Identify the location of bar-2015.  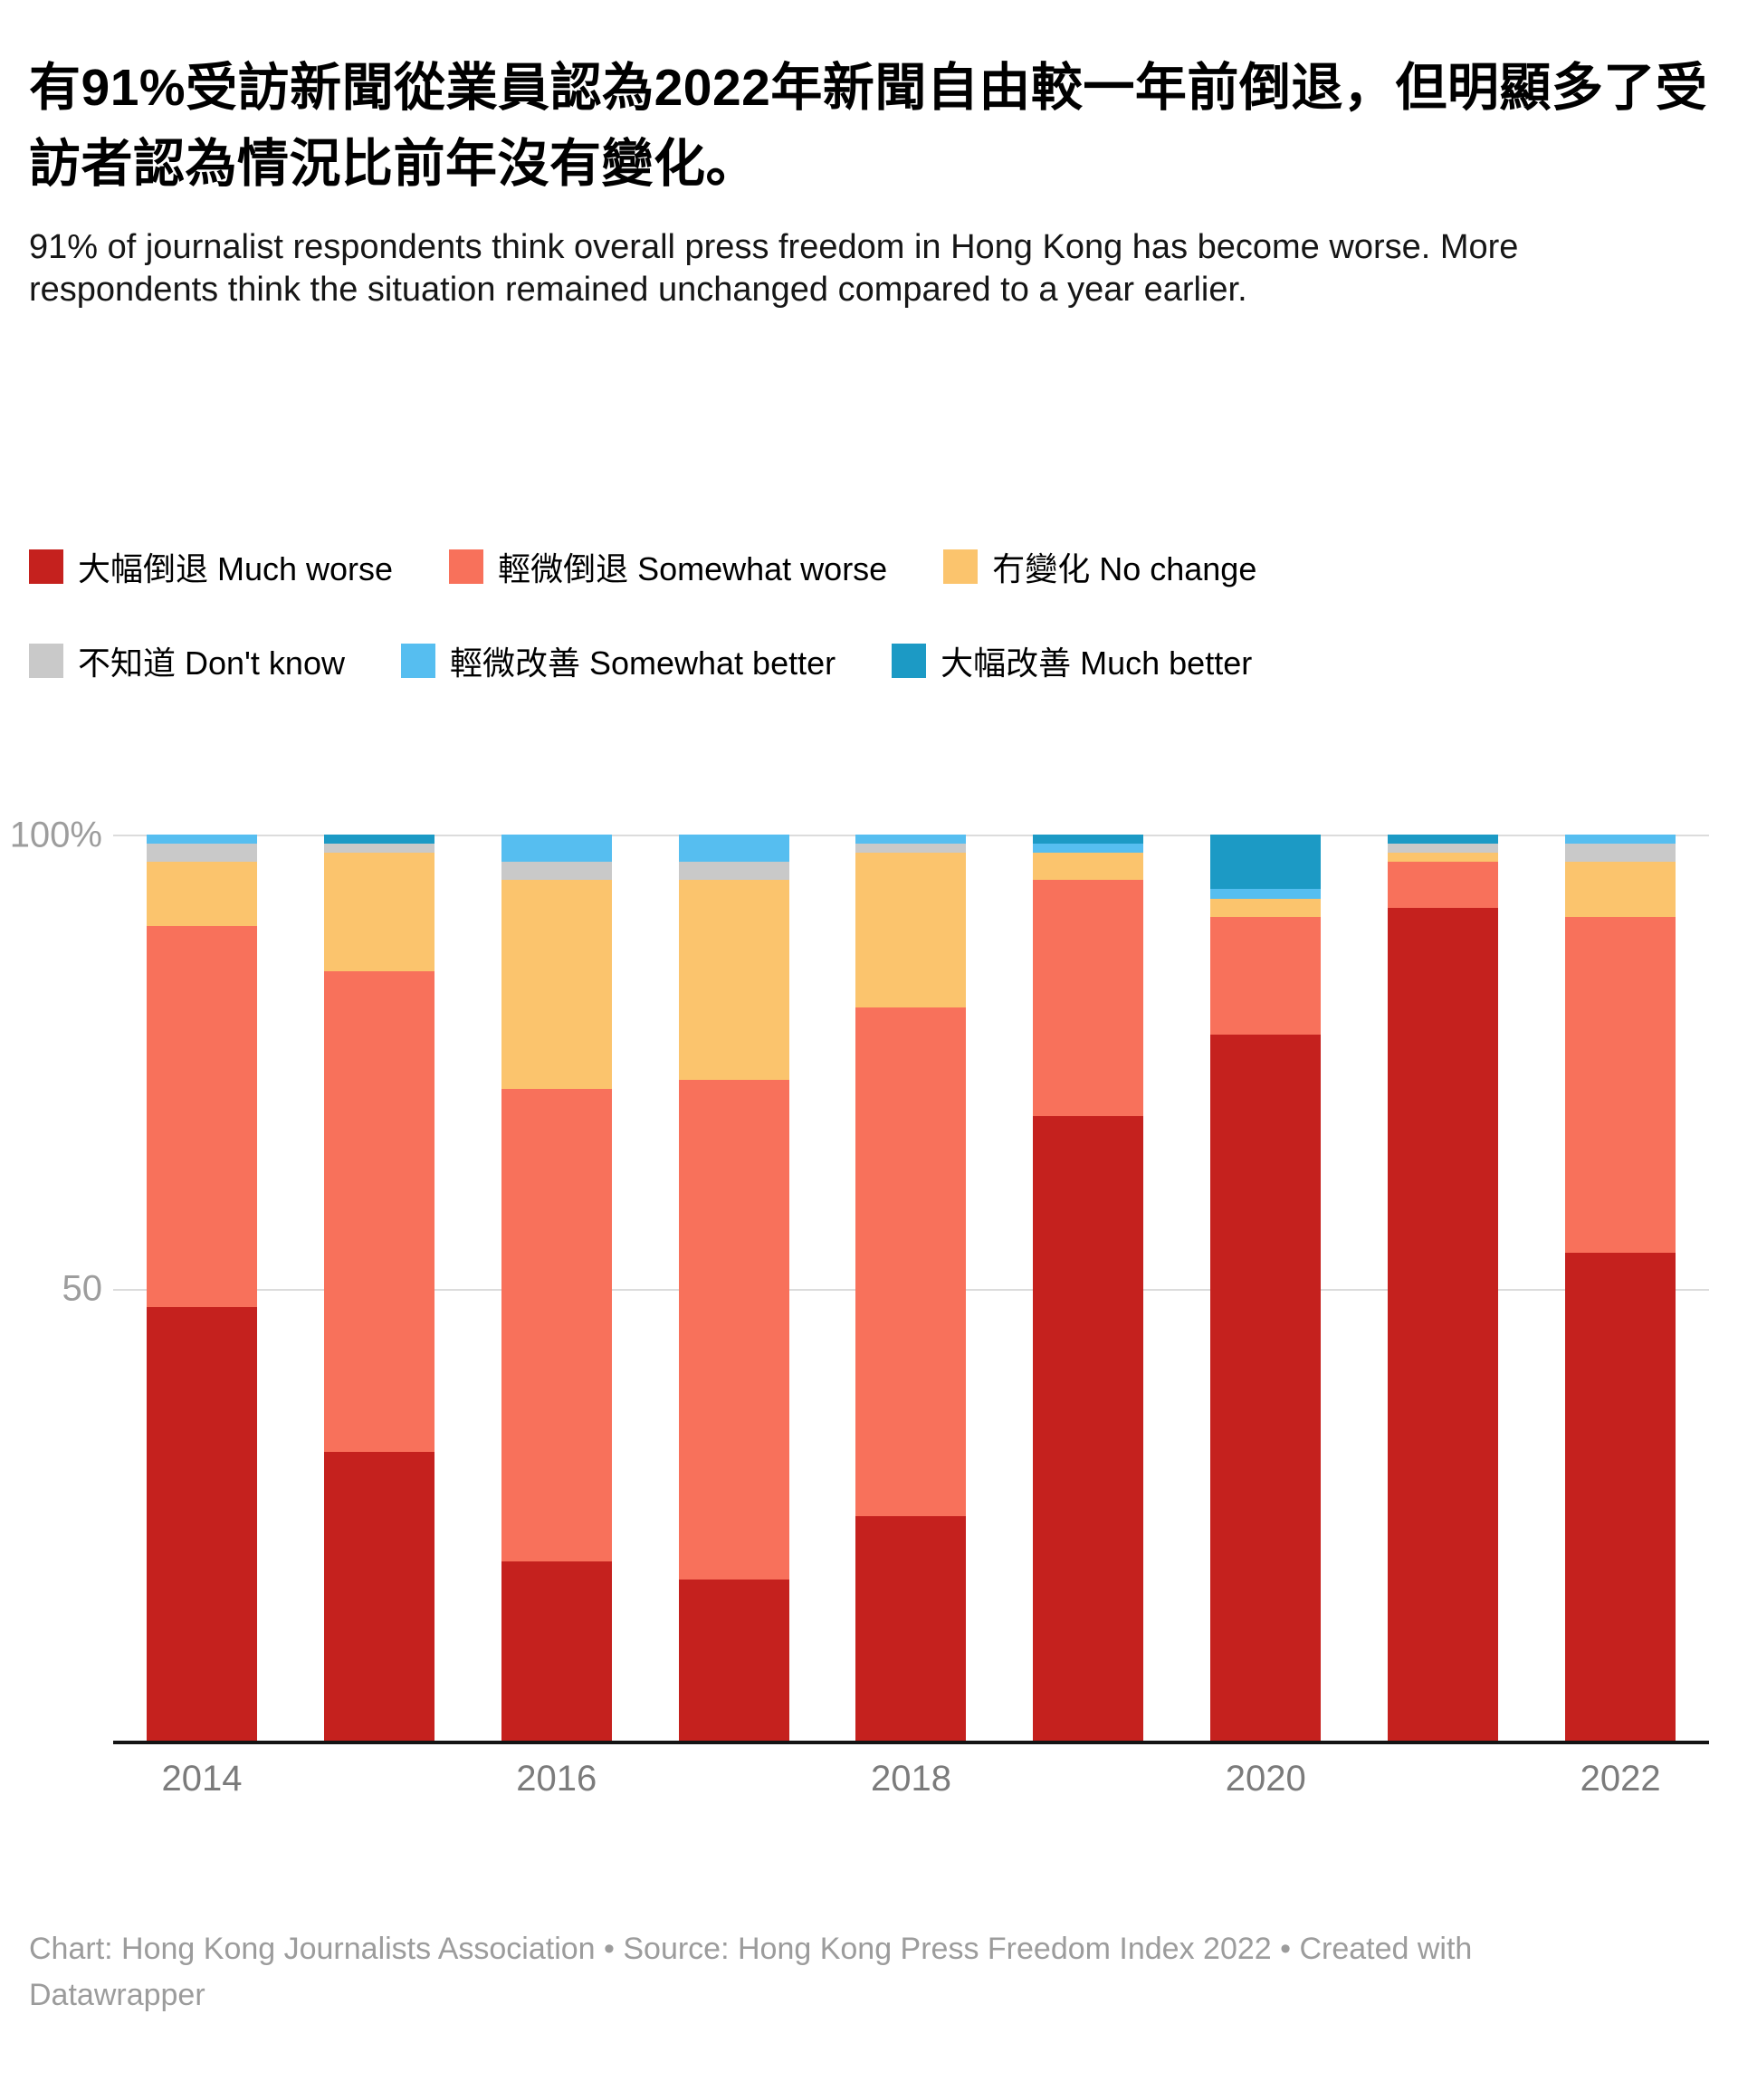
(378, 1289).